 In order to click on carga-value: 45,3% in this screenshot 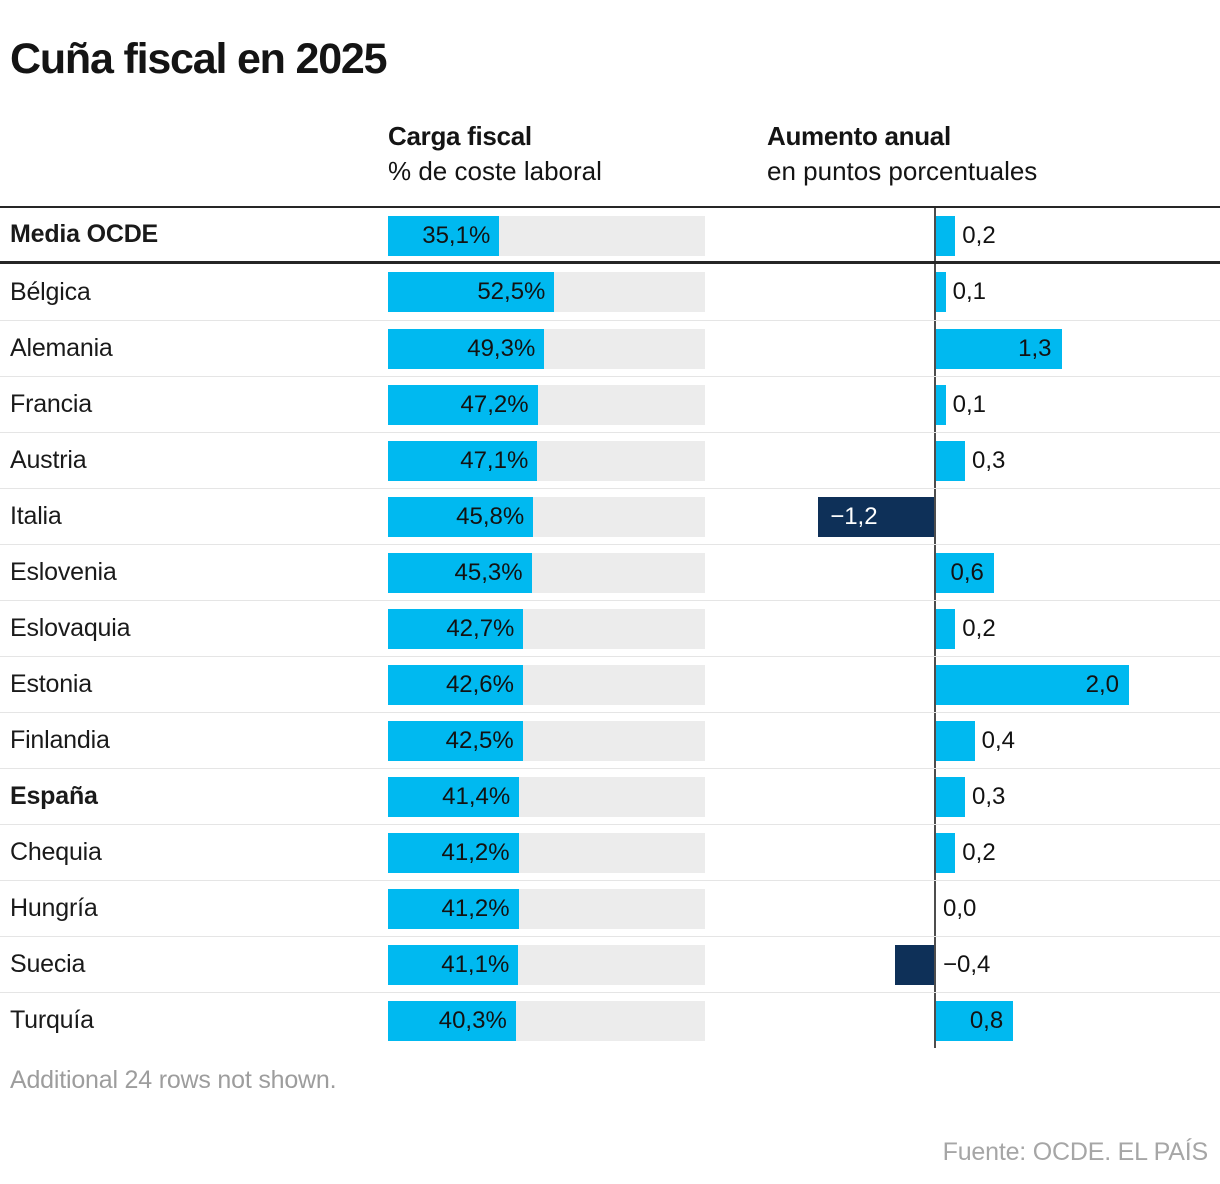, I will do `click(488, 572)`.